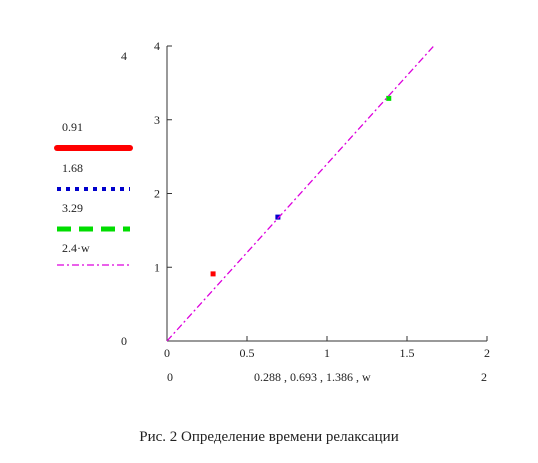 This screenshot has height=463, width=538. I want to click on x-axis-label: 0.288 , 0.693 , 1.386 , w, so click(312, 377).